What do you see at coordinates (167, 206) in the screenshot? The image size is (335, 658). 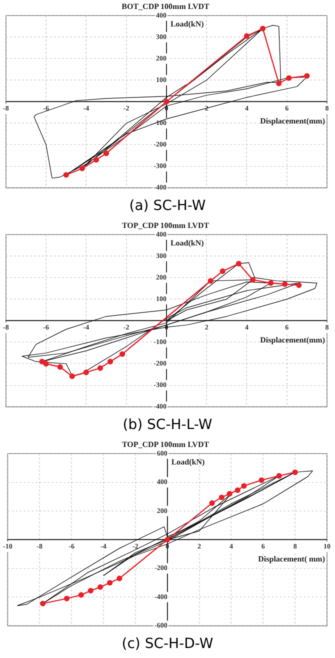 I see `text: (a) SC-H-W` at bounding box center [167, 206].